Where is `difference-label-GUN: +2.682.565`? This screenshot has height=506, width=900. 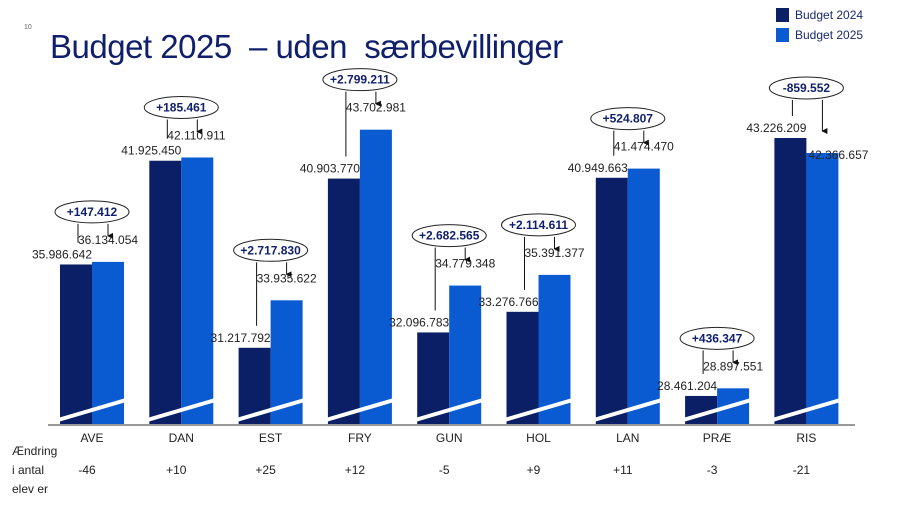 difference-label-GUN: +2.682.565 is located at coordinates (449, 236).